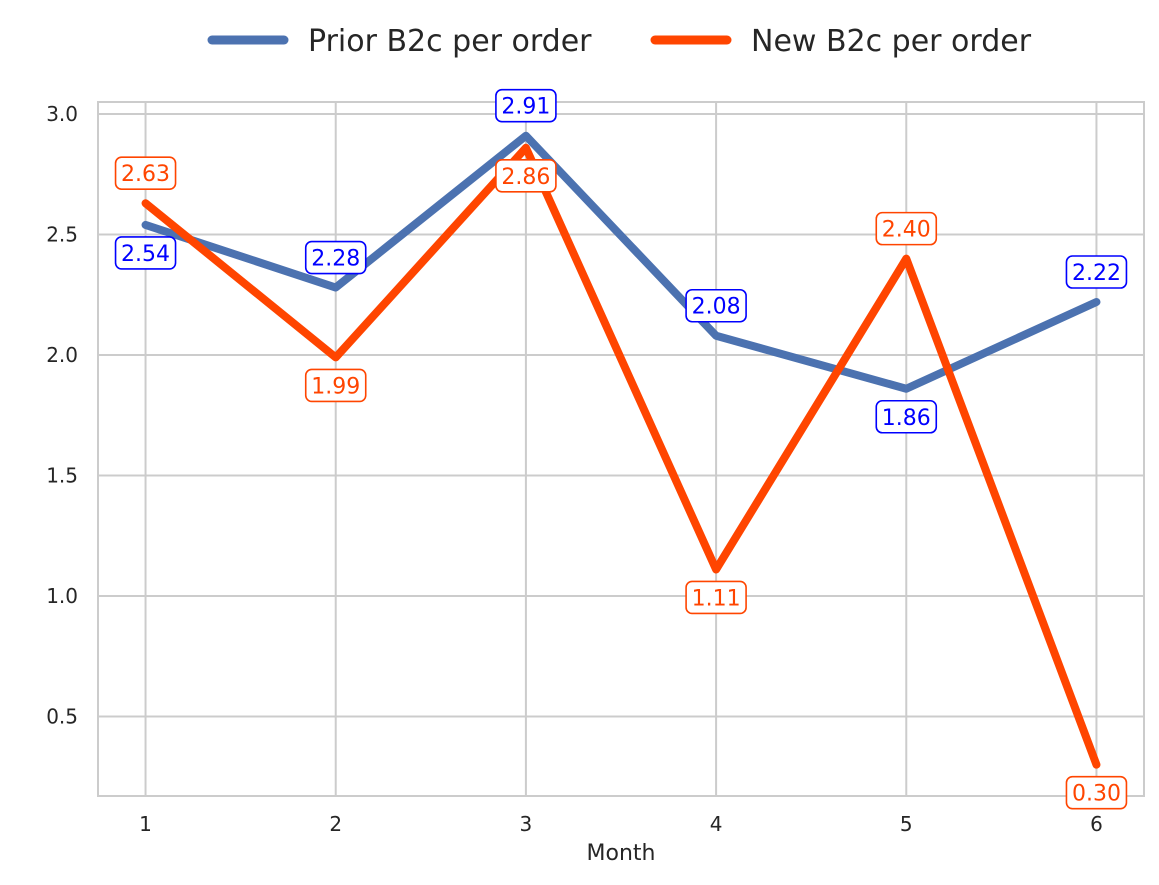  I want to click on x-tick-label: 1, so click(145, 824).